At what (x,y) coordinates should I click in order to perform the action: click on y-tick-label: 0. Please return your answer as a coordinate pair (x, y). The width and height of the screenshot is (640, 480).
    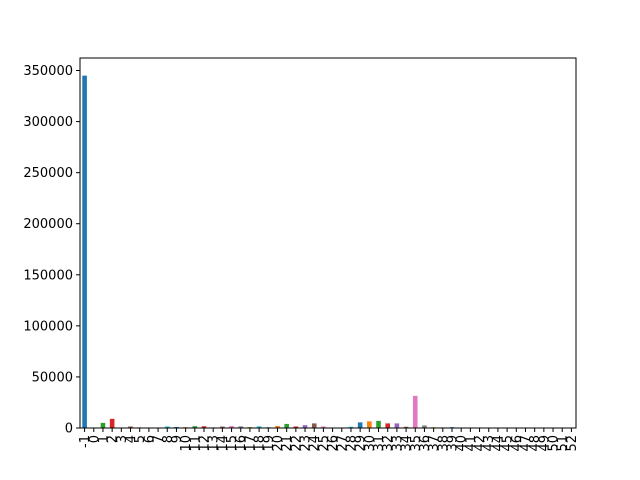
    Looking at the image, I should click on (69, 429).